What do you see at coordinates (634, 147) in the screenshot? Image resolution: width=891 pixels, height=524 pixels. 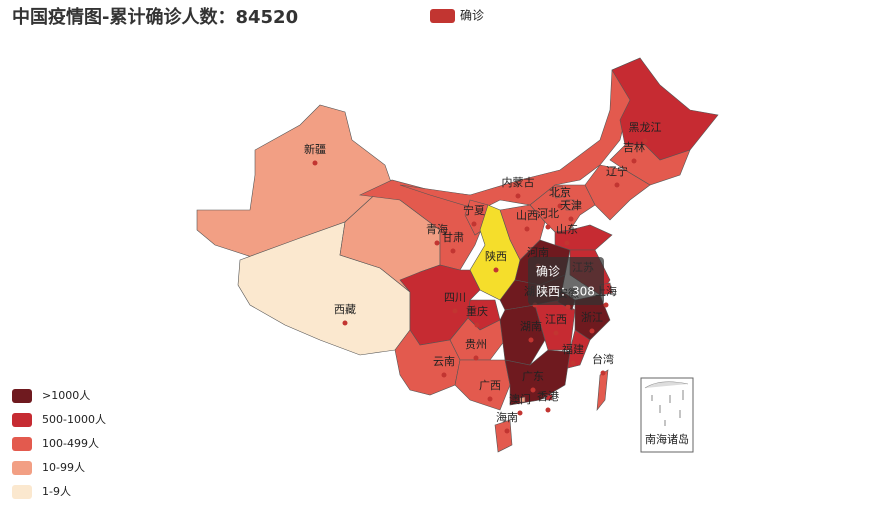 I see `region-label: 吉林` at bounding box center [634, 147].